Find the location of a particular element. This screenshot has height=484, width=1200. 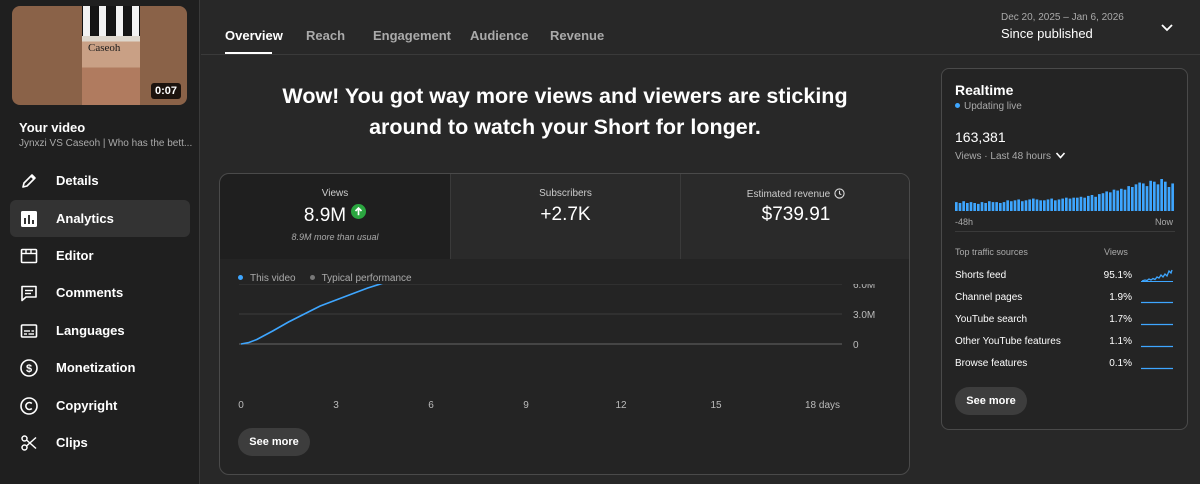

film-icon is located at coordinates (29, 256).